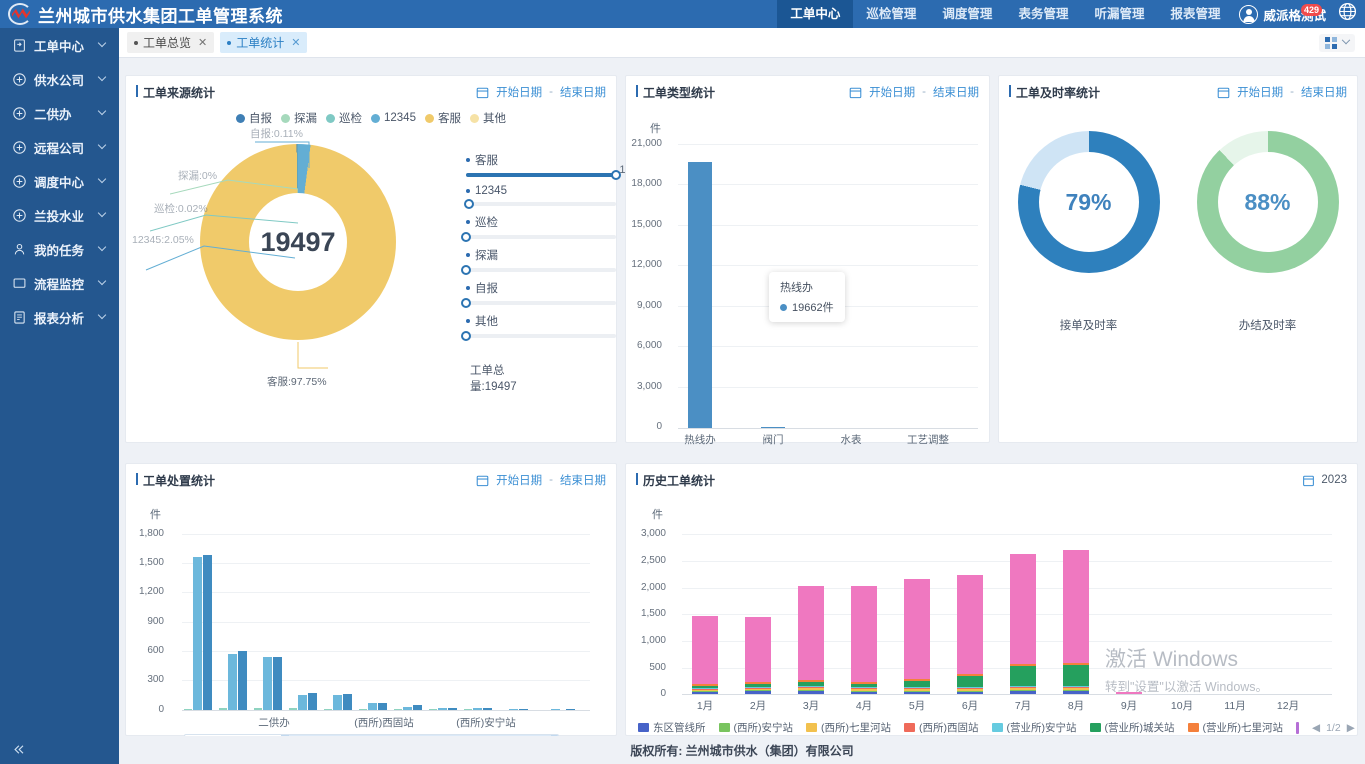 Image resolution: width=1365 pixels, height=764 pixels. Describe the element at coordinates (59, 283) in the screenshot. I see `sidebar-item-process-monitor: 流程监控` at that location.